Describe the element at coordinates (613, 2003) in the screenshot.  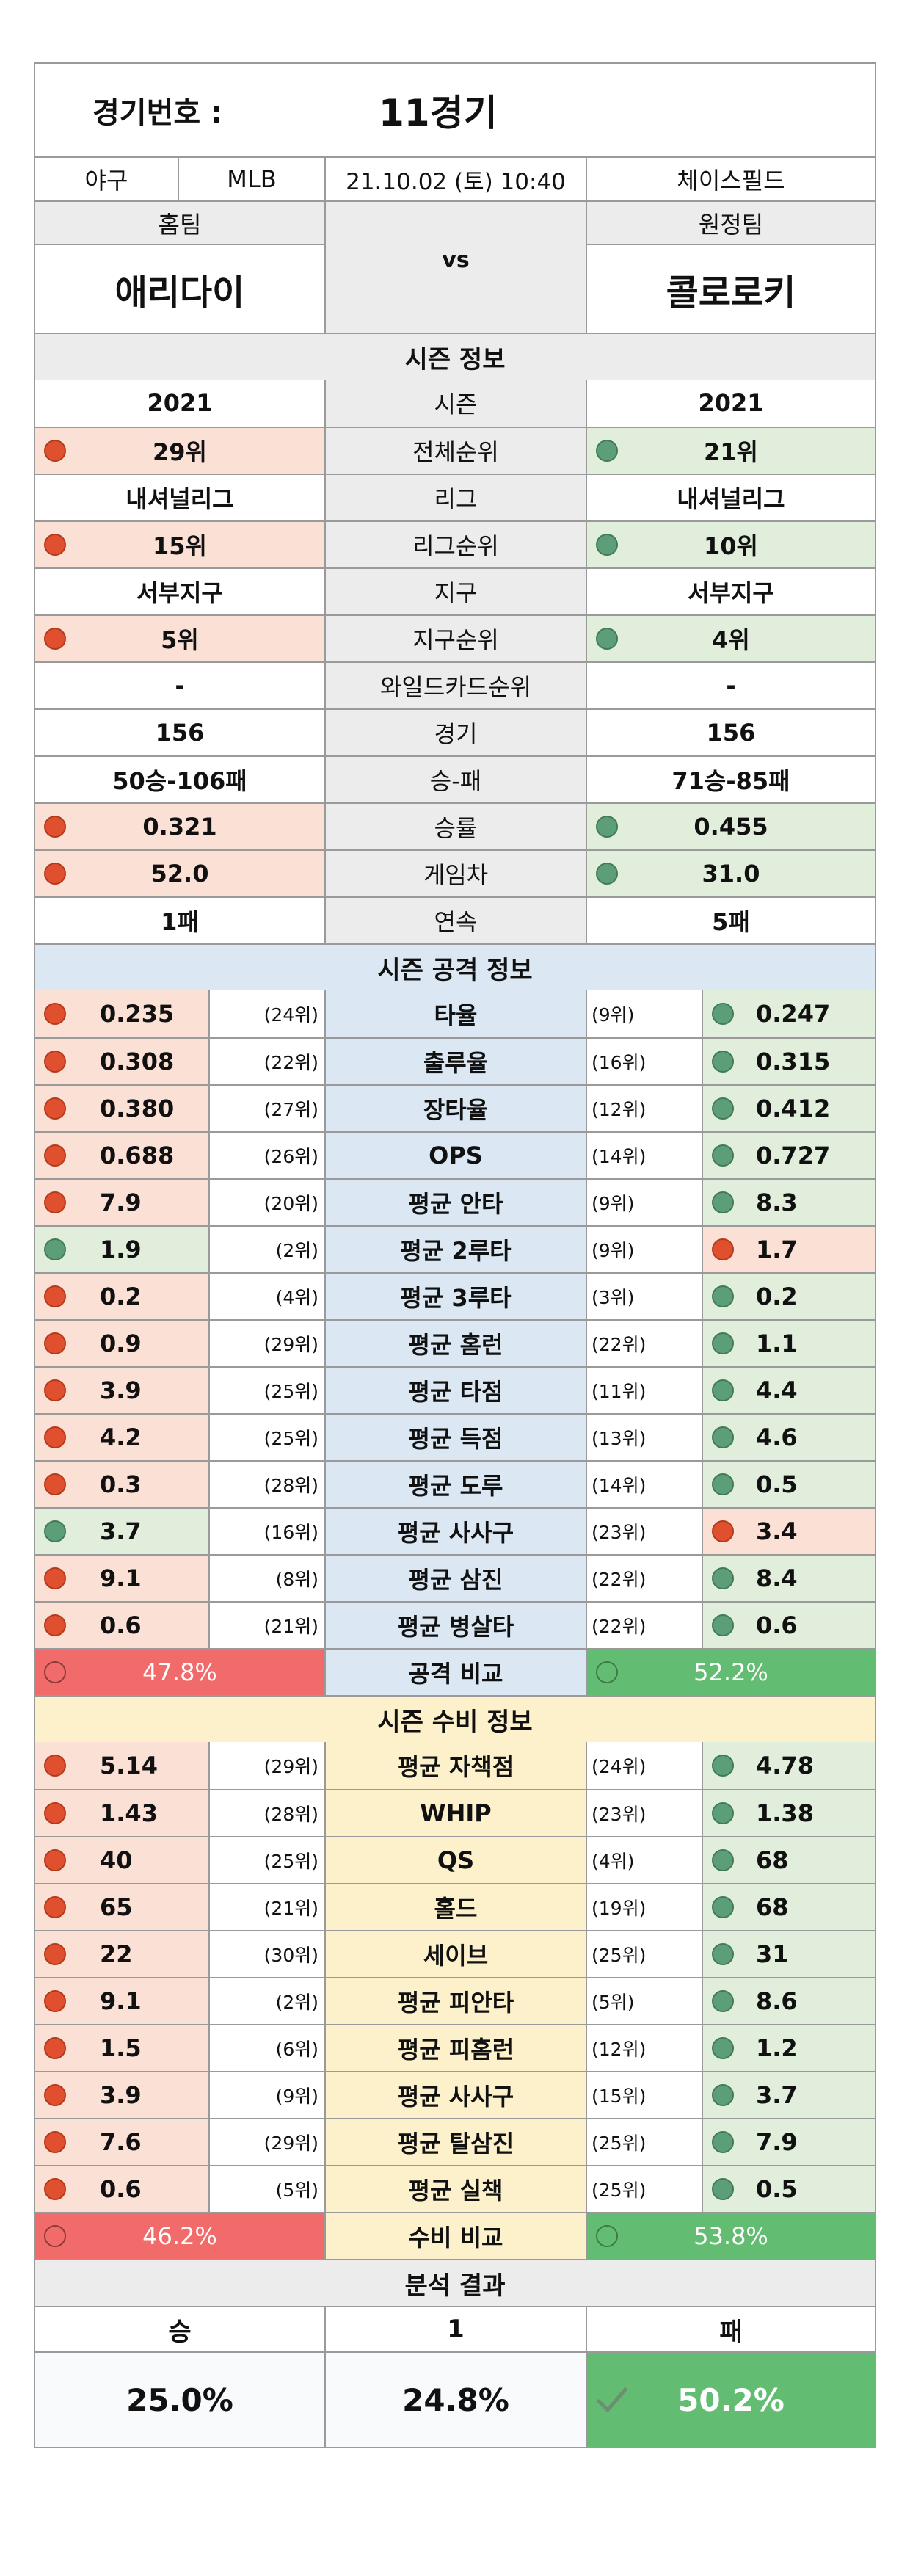
I see `defense-away-rank: (5위)` at that location.